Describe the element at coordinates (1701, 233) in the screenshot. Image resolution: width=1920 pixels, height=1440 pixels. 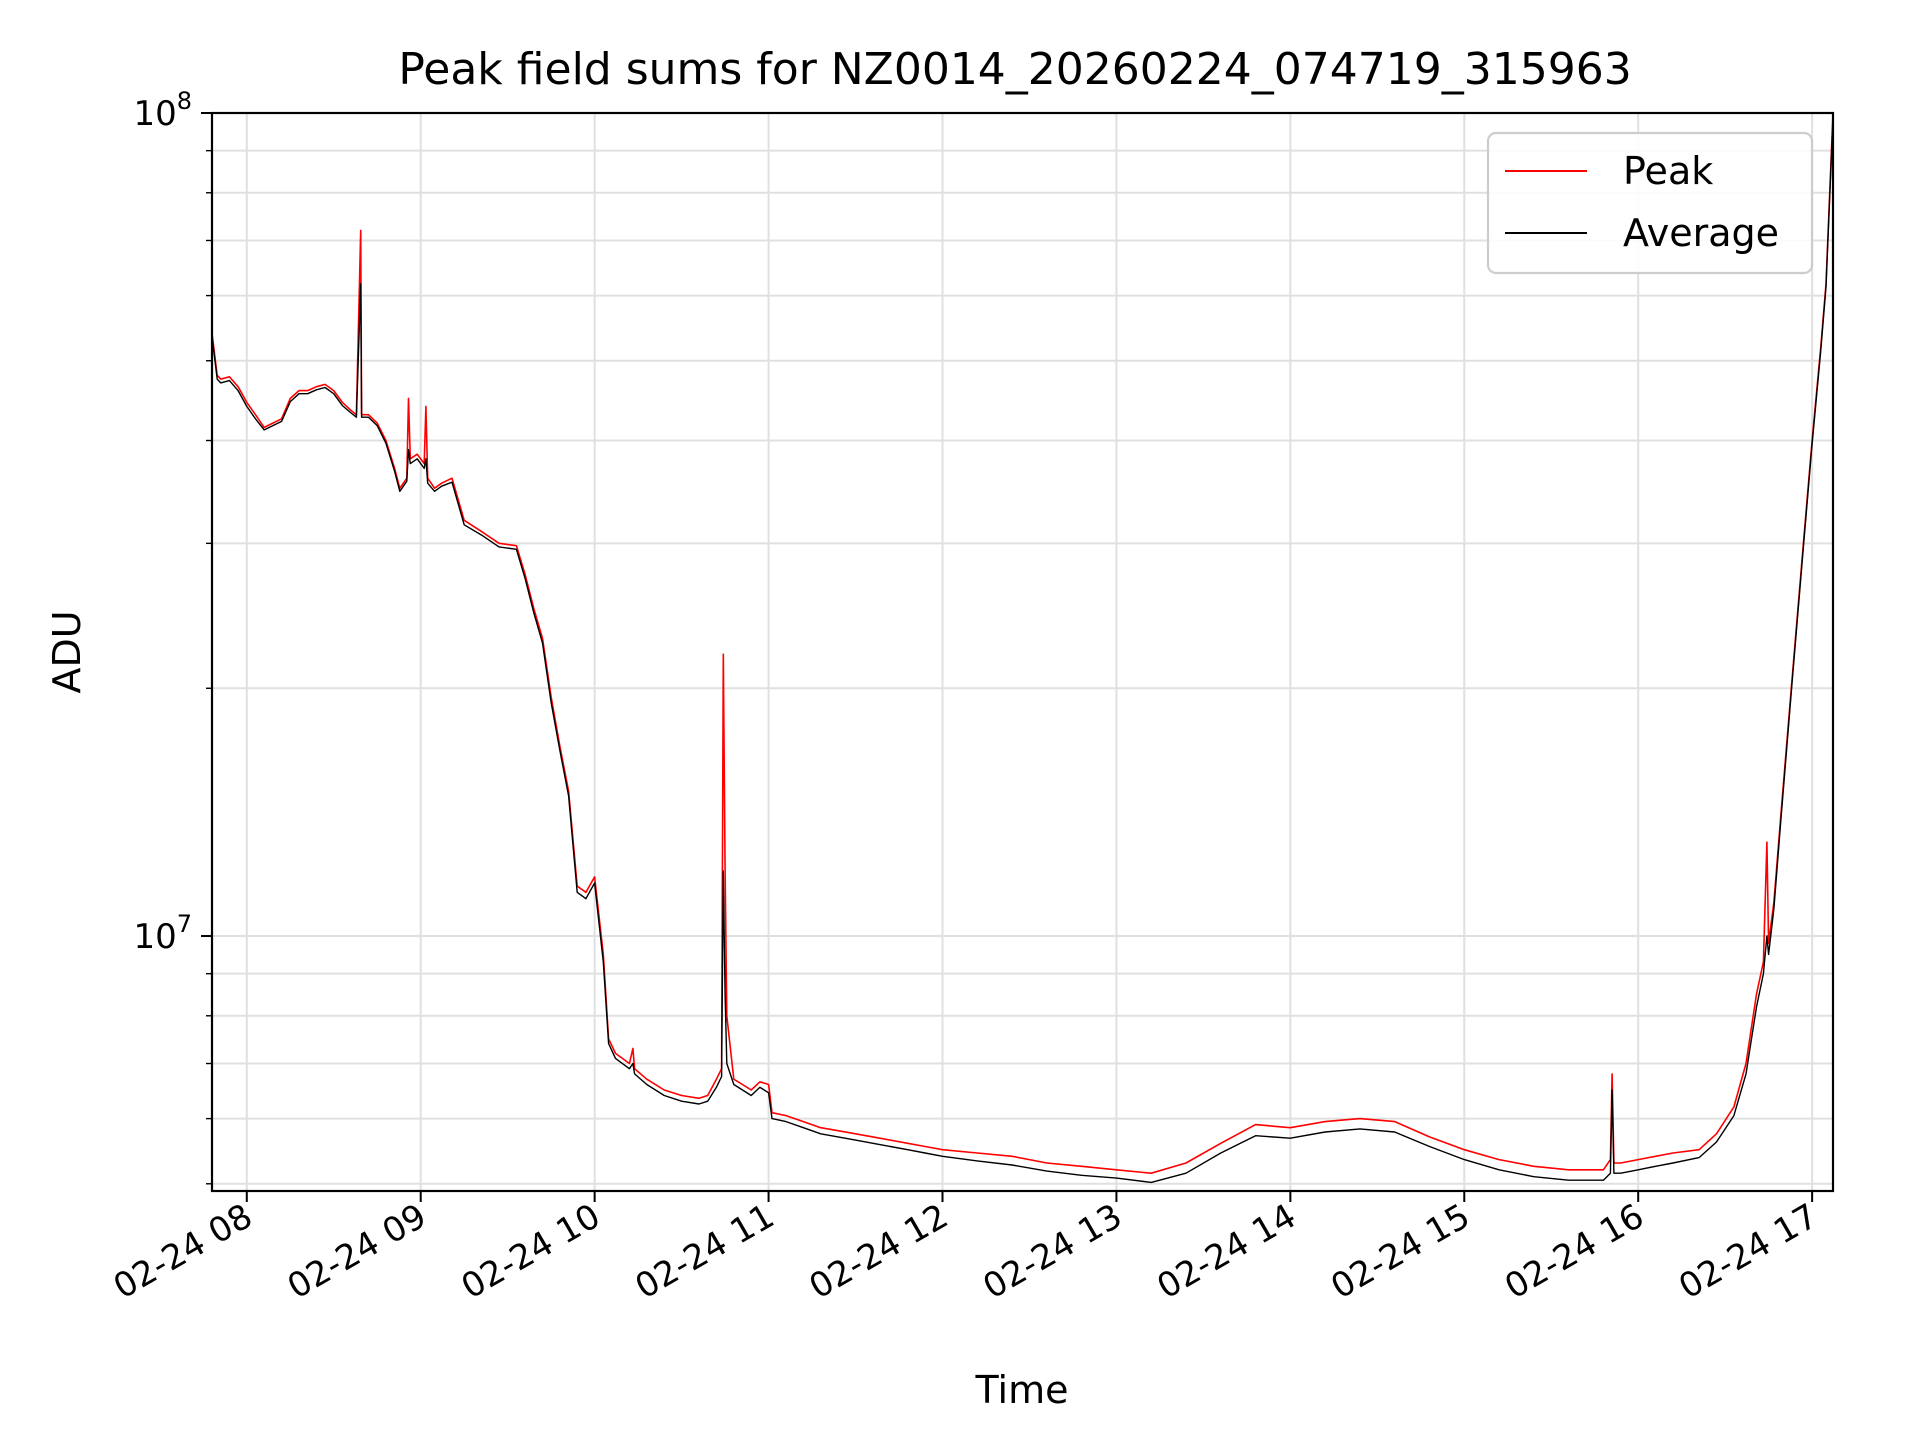
I see `legend-label-average: Average` at that location.